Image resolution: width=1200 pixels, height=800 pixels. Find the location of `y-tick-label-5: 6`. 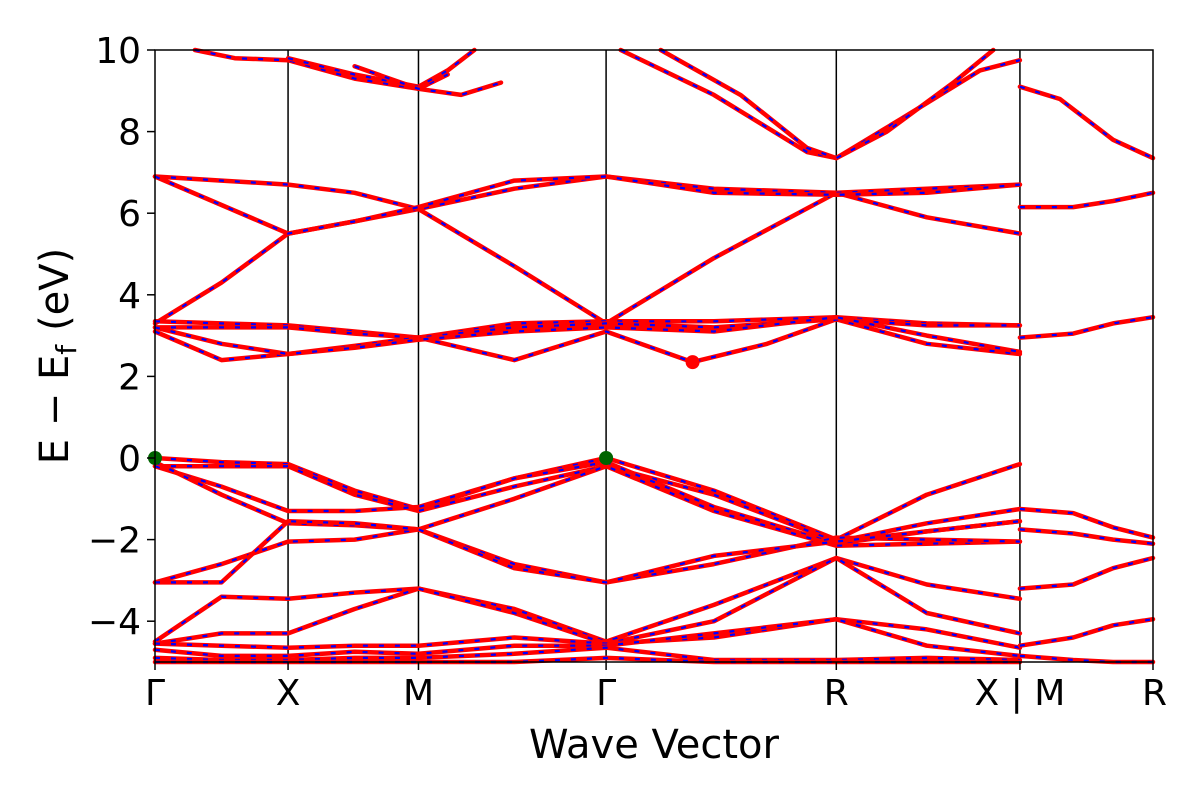

y-tick-label-5: 6 is located at coordinates (129, 214).